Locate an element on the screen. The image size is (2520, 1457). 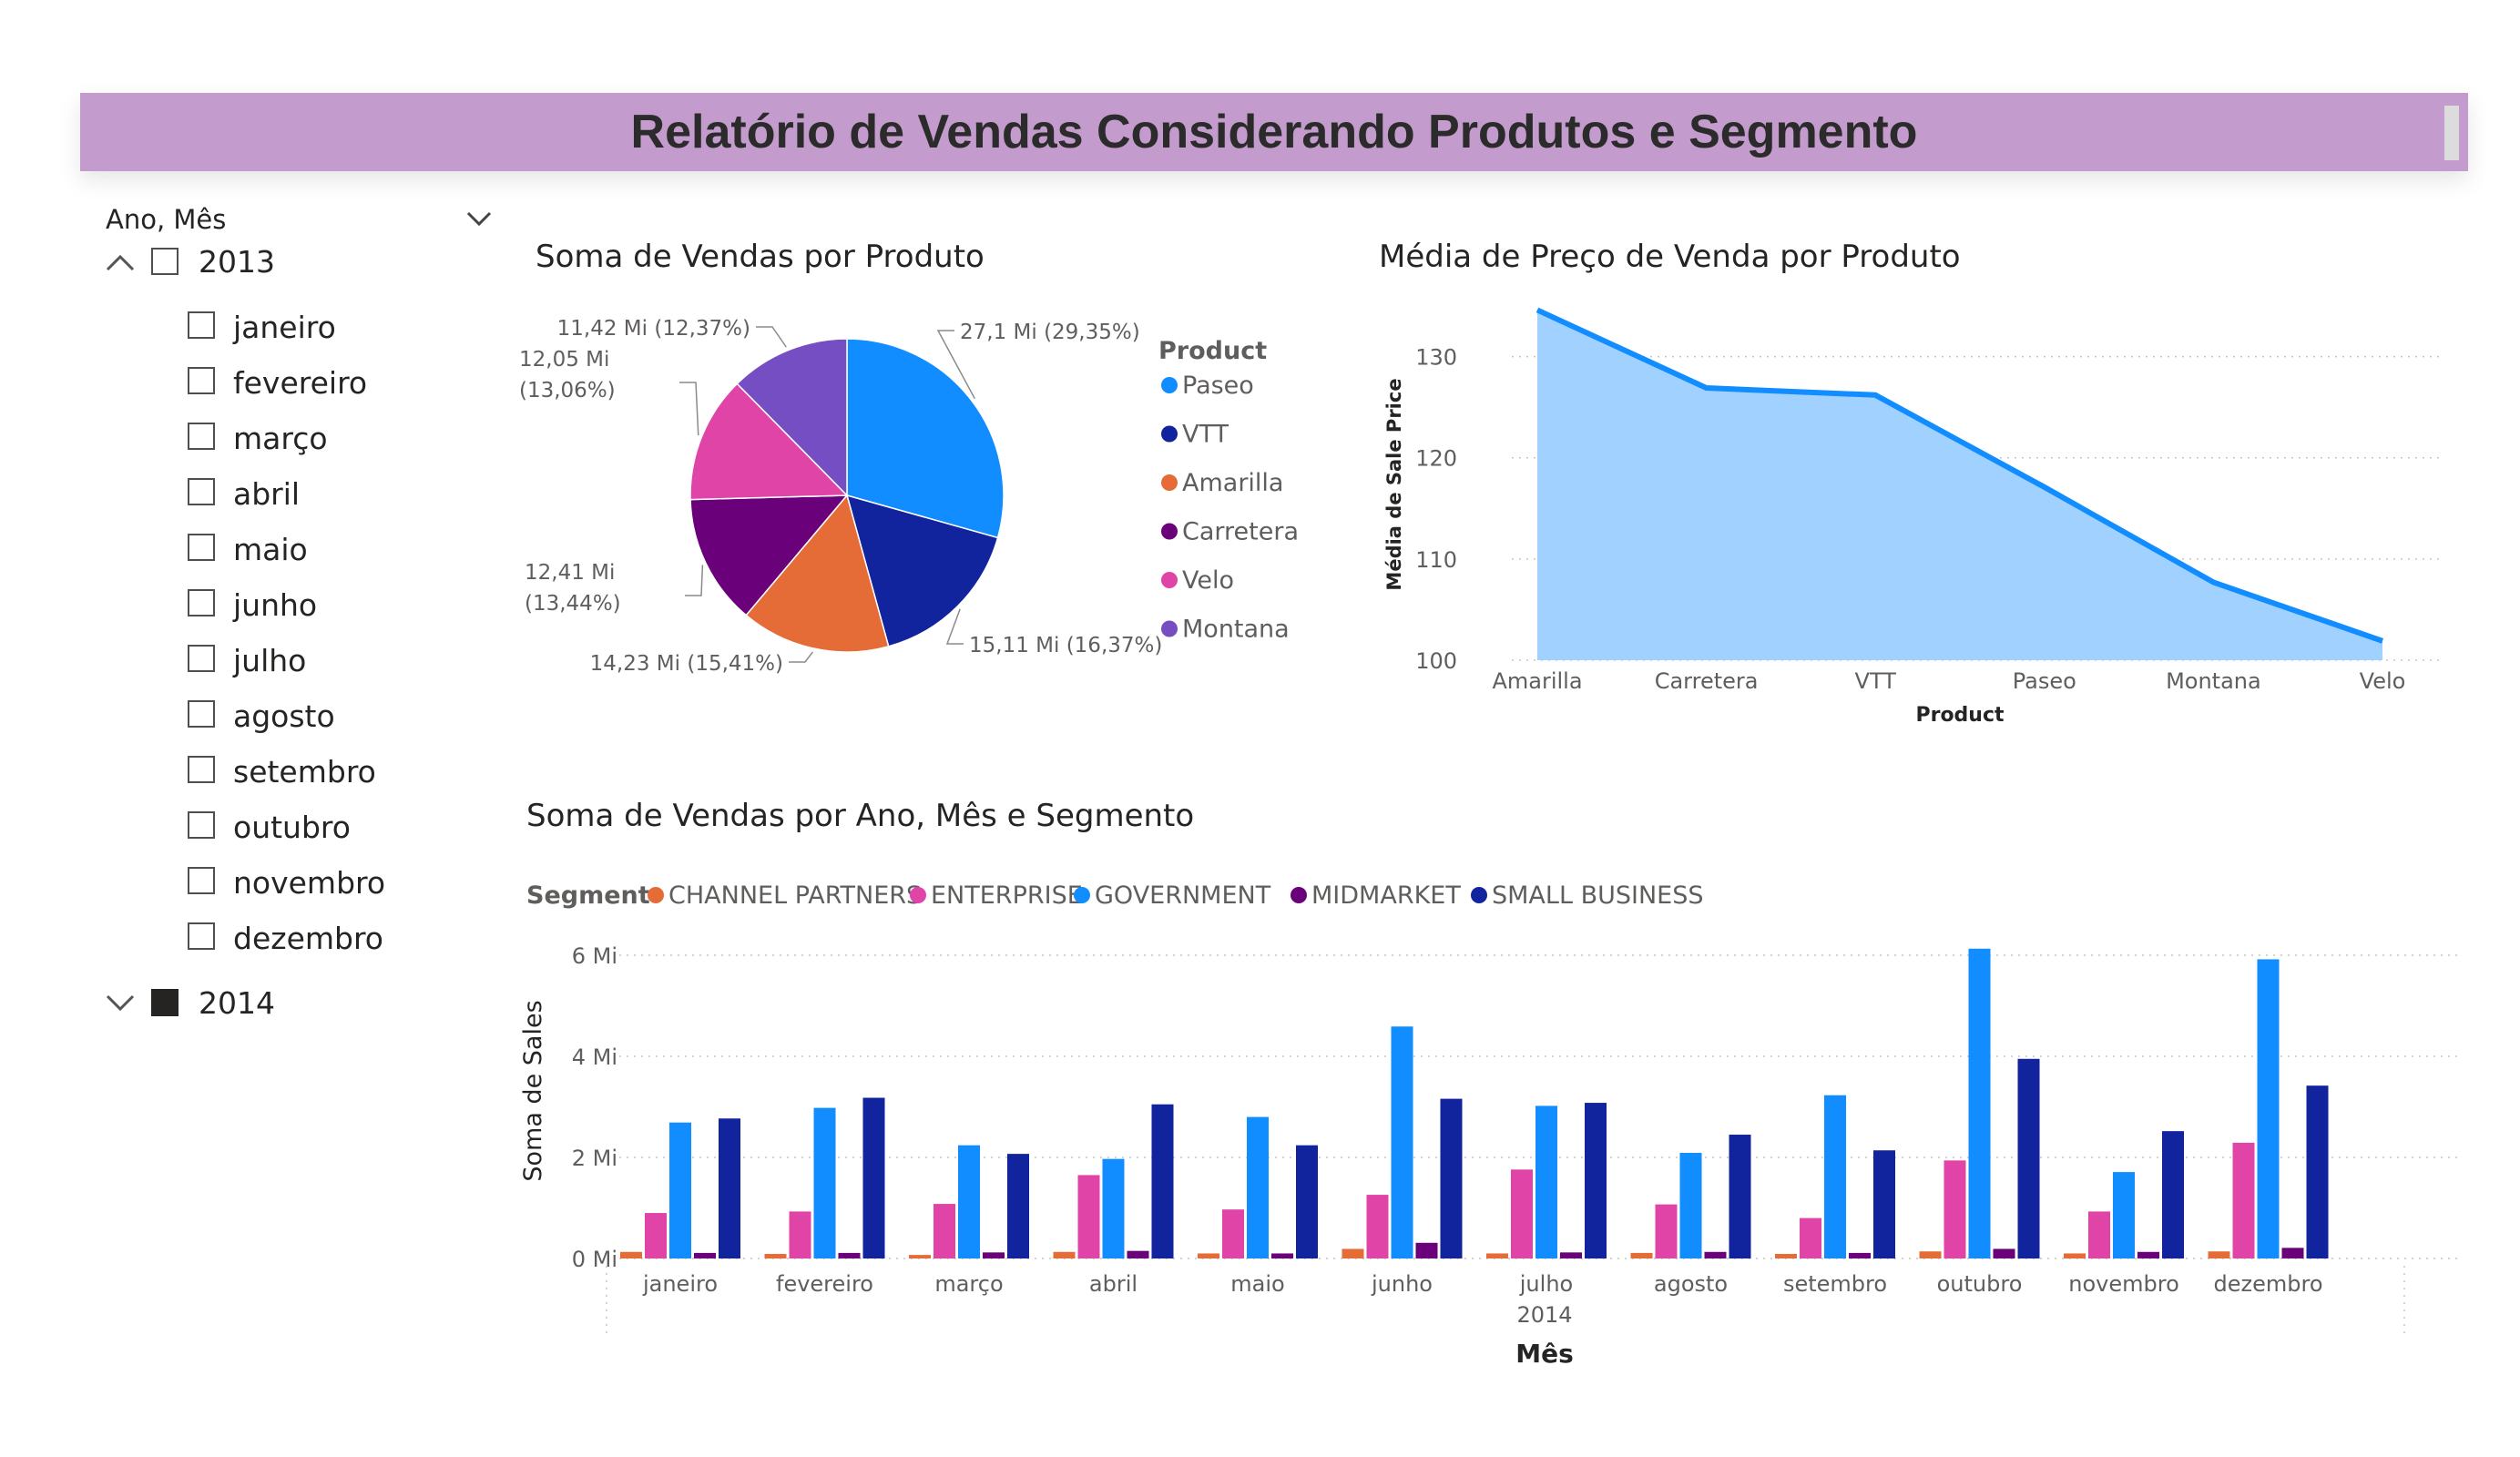
chevron-down-icon is located at coordinates (120, 1003).